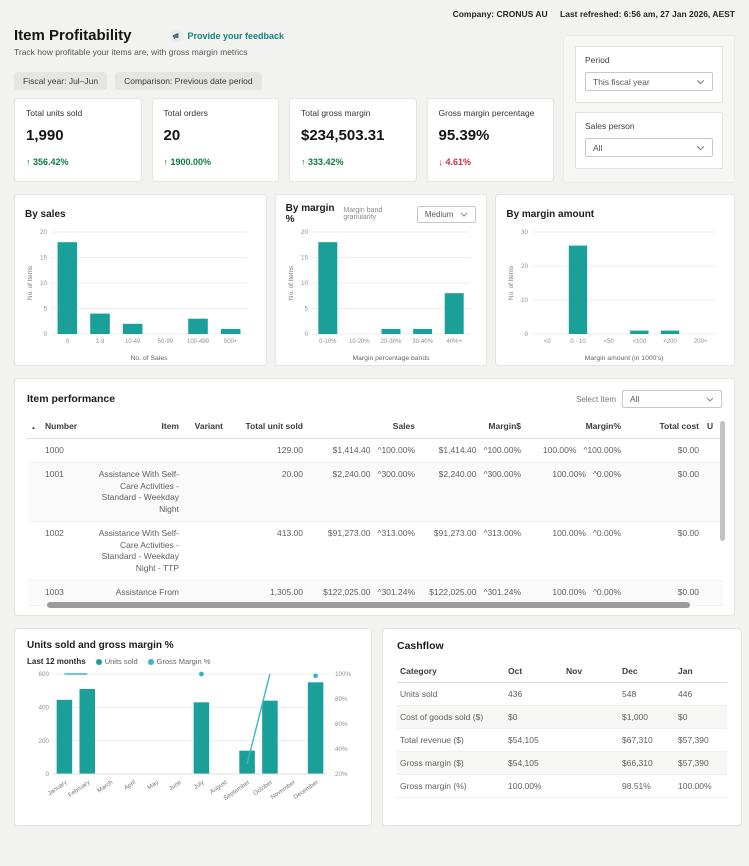  I want to click on line-segment, so click(258, 719).